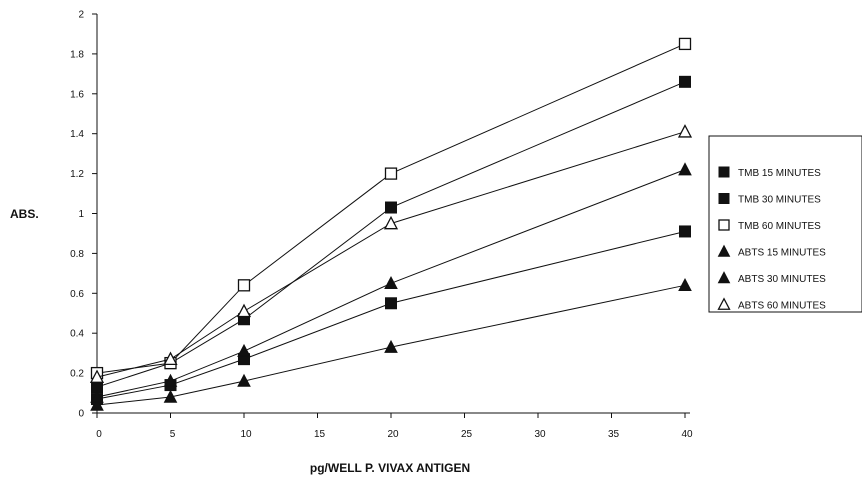 The height and width of the screenshot is (478, 862). What do you see at coordinates (81, 214) in the screenshot?
I see `y-tick-label: 1` at bounding box center [81, 214].